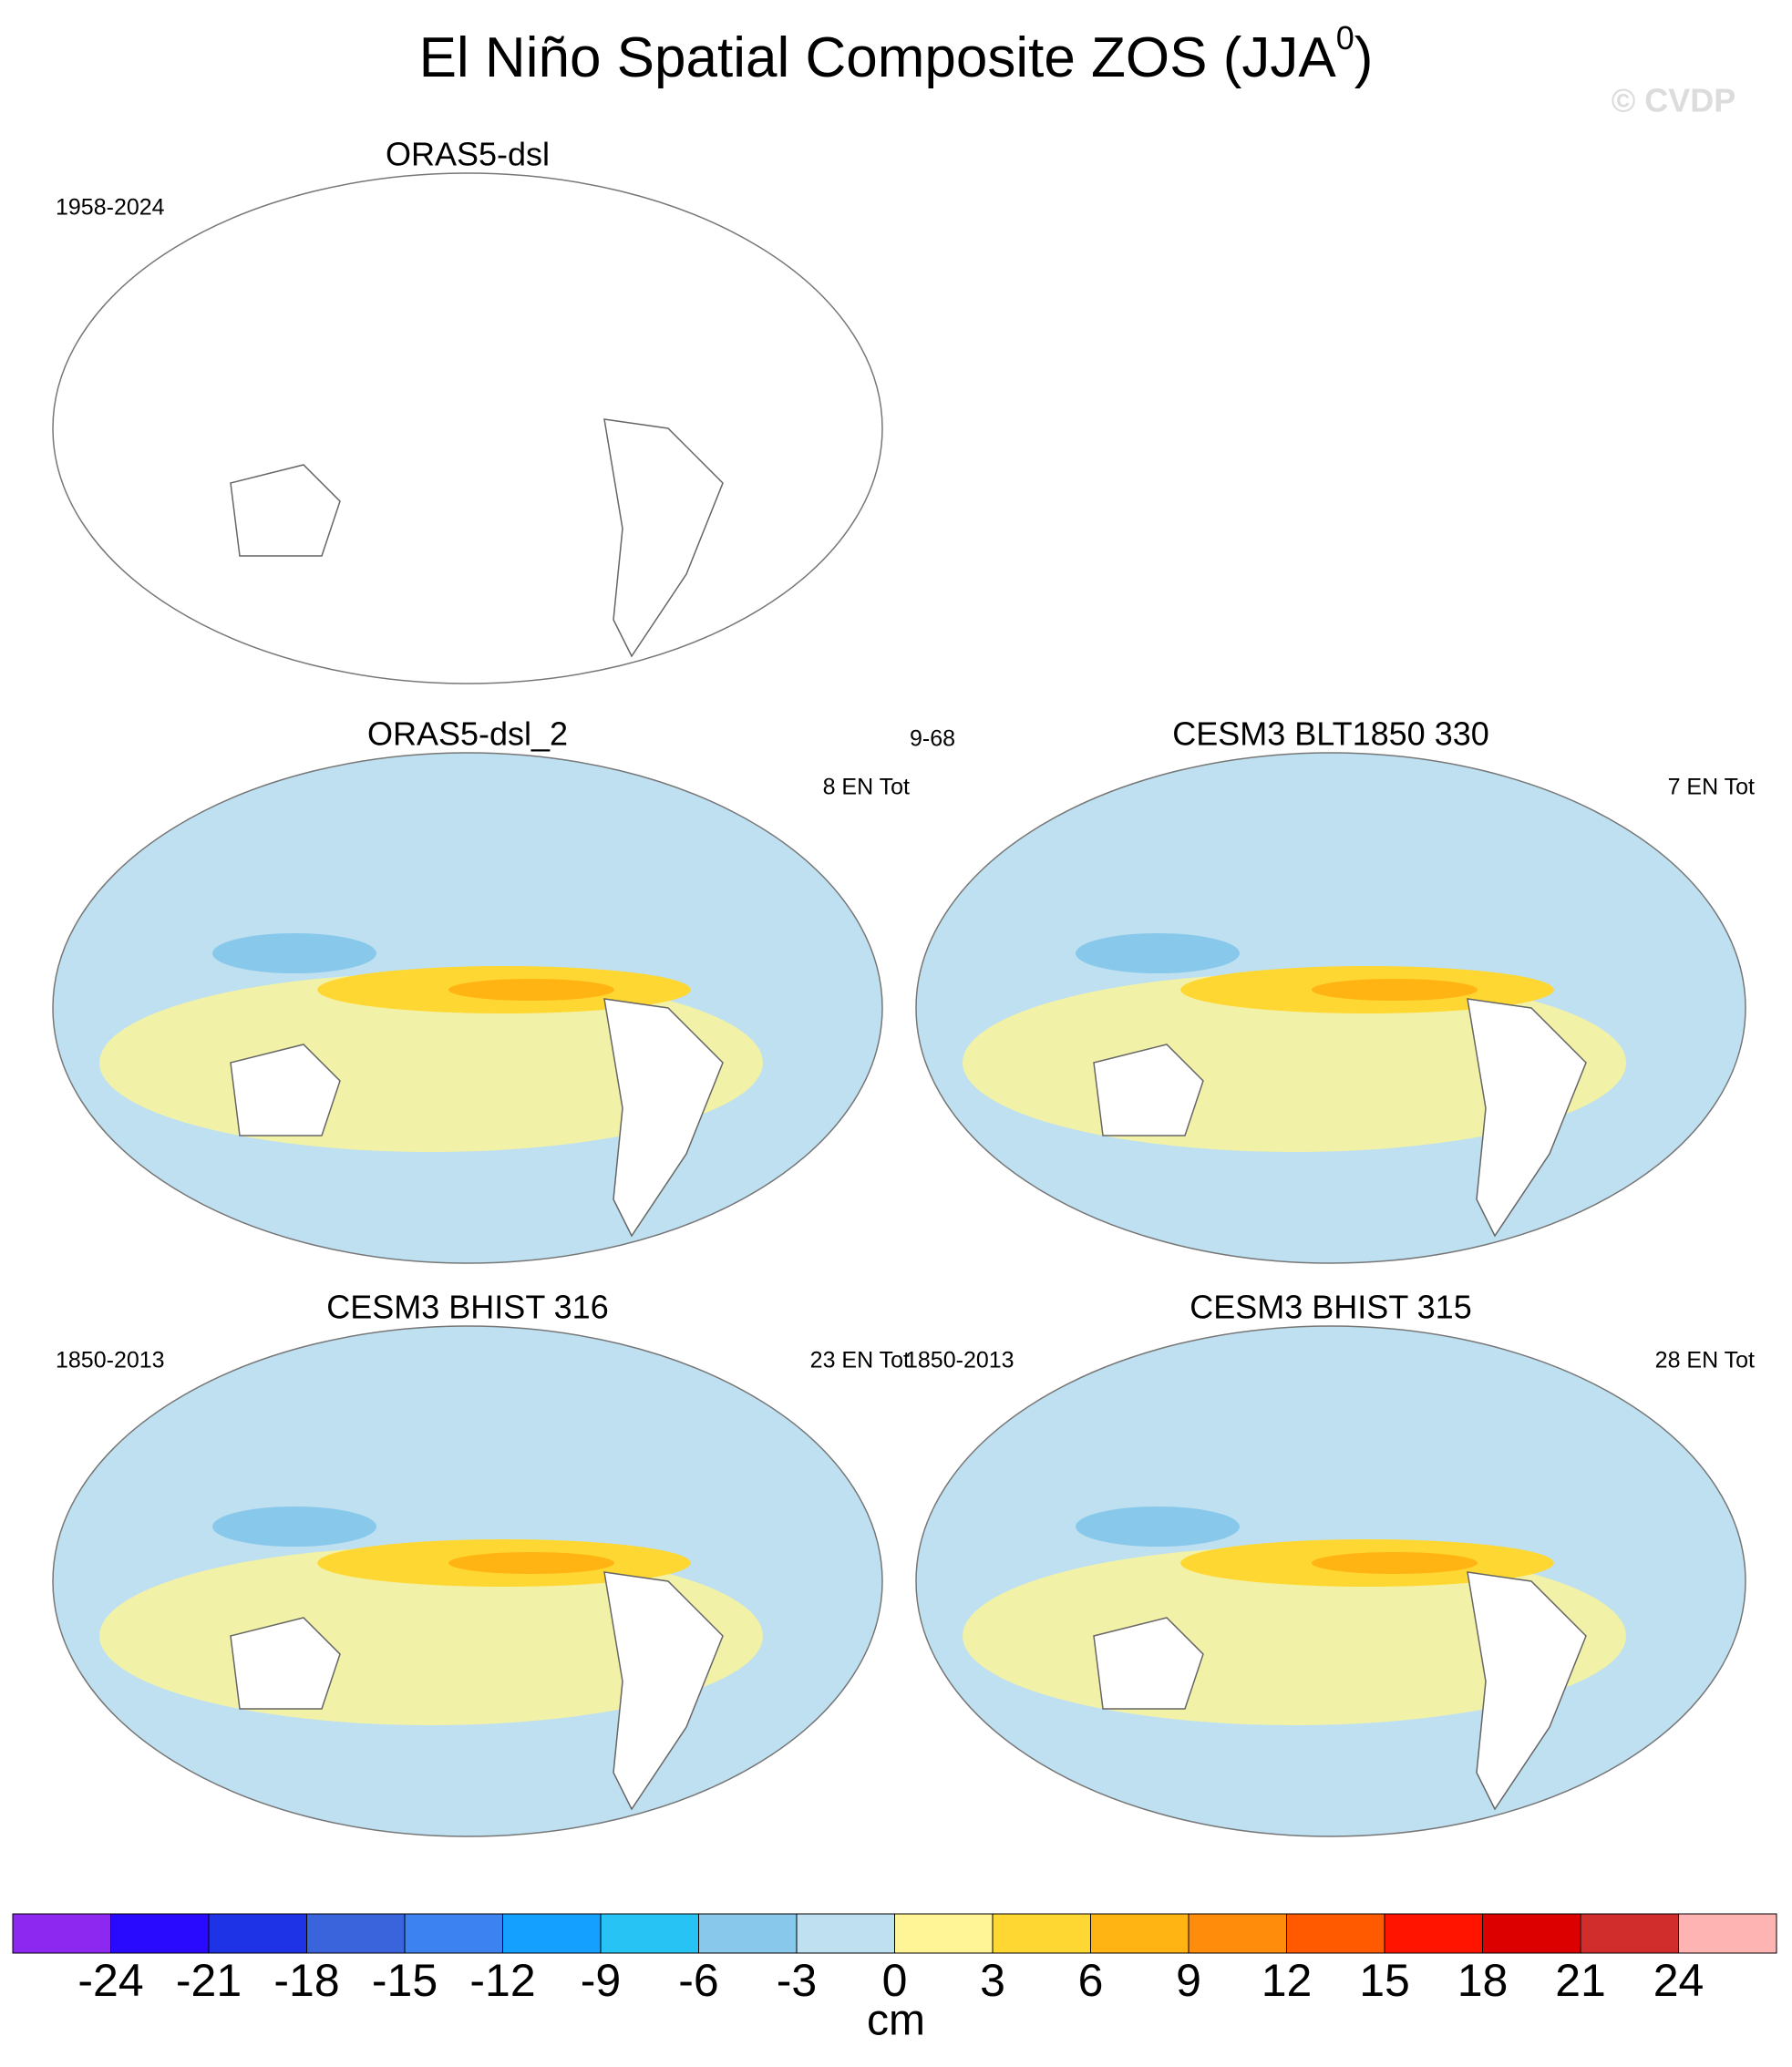  Describe the element at coordinates (1711, 787) in the screenshot. I see `panel-right-label: 7 EN Tot` at that location.